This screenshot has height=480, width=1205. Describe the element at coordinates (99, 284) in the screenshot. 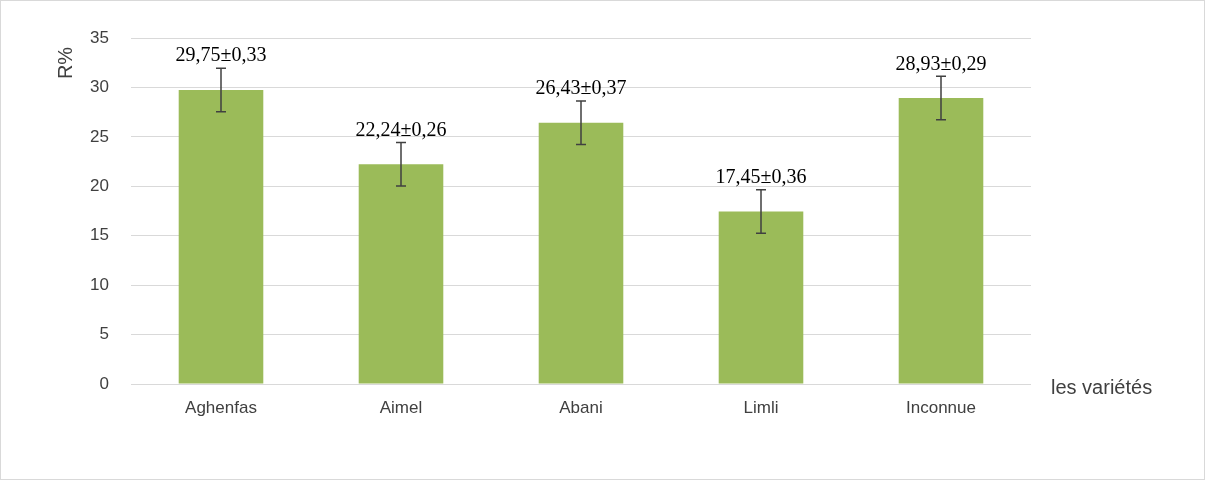

I see `y-tick-label: 10` at that location.